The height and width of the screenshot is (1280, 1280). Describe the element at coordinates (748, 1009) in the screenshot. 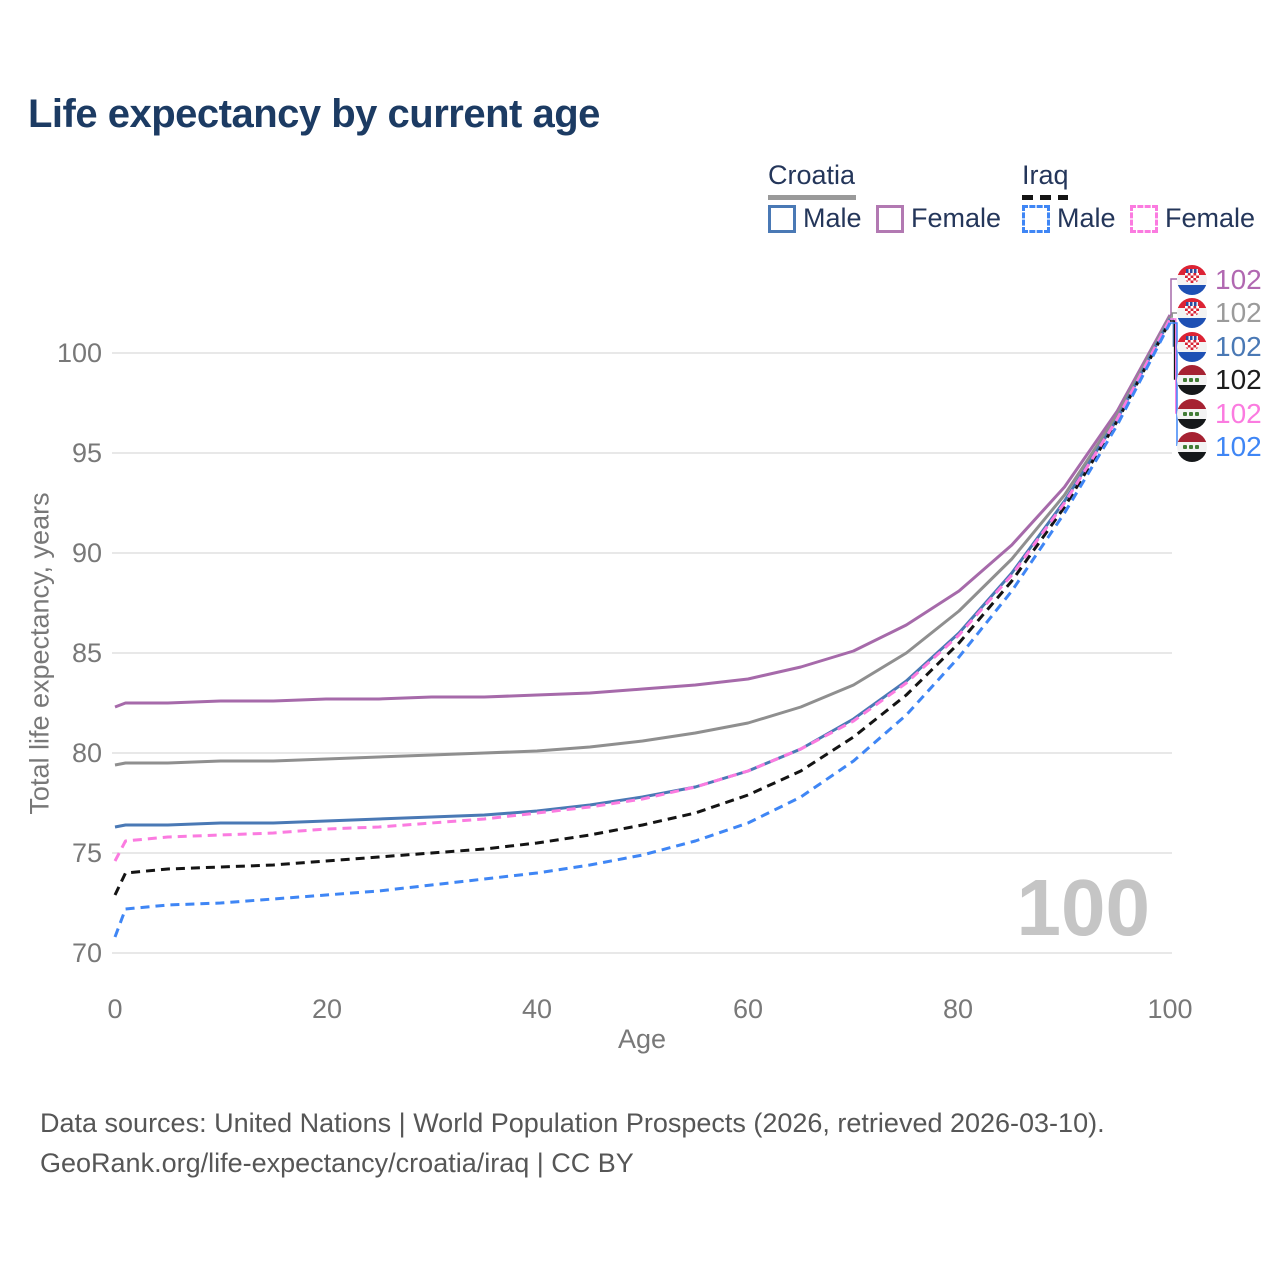

I see `x-tick: 60` at that location.